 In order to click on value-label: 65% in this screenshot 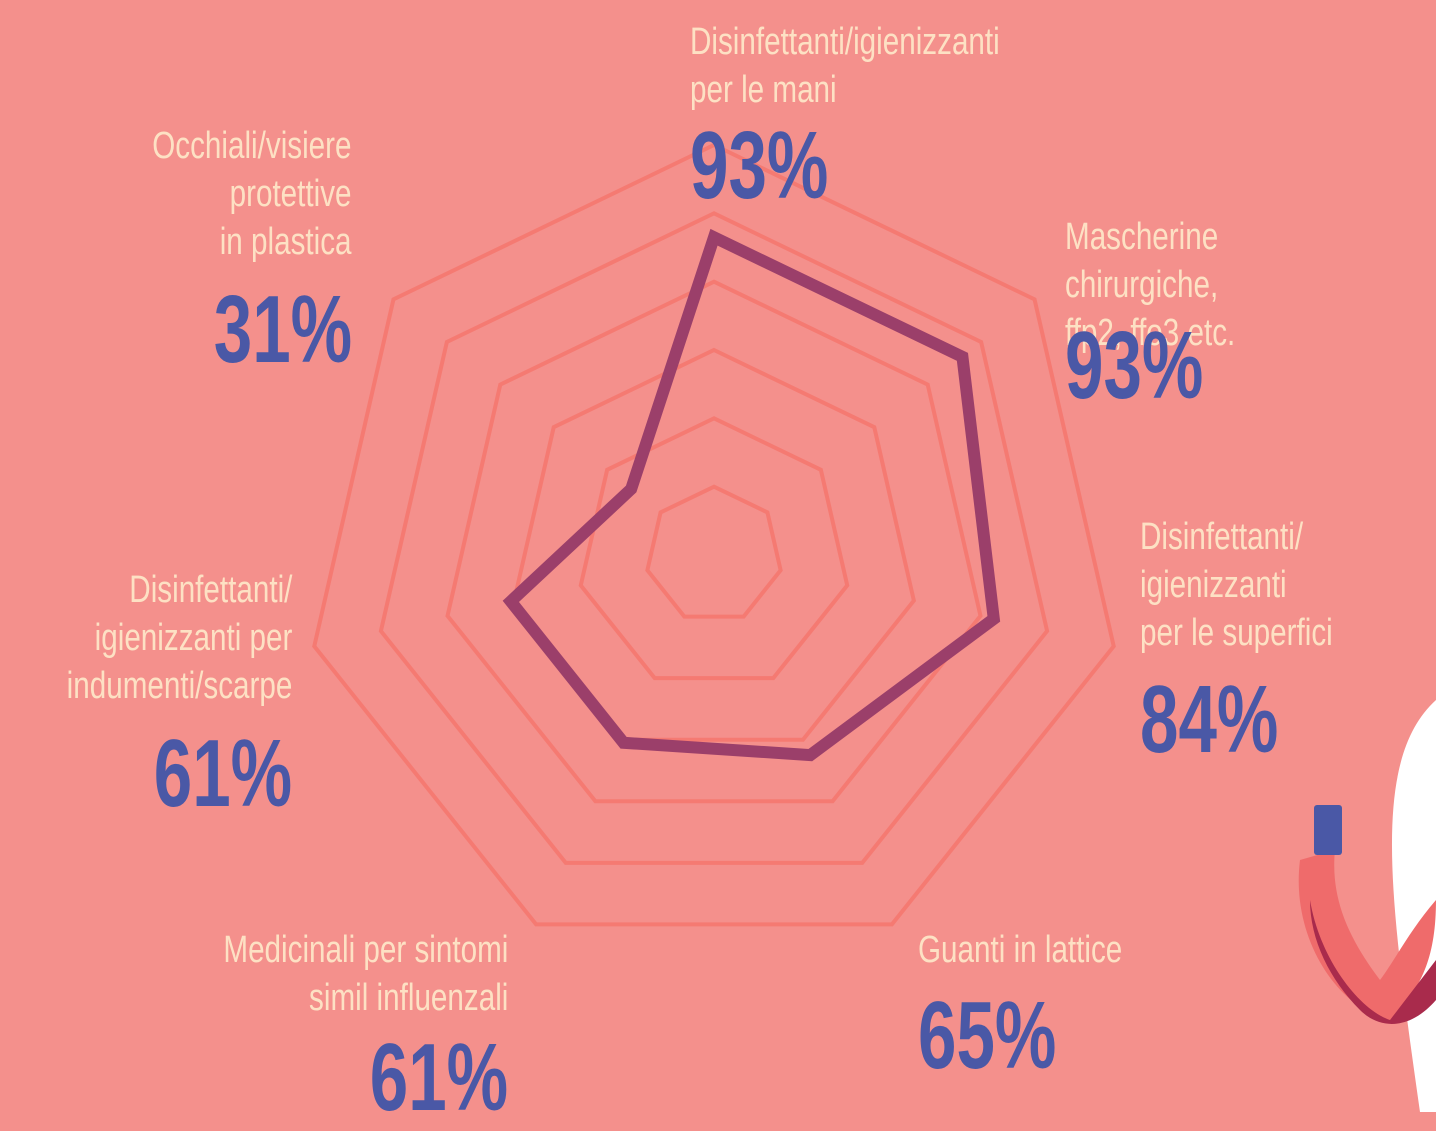, I will do `click(987, 1035)`.